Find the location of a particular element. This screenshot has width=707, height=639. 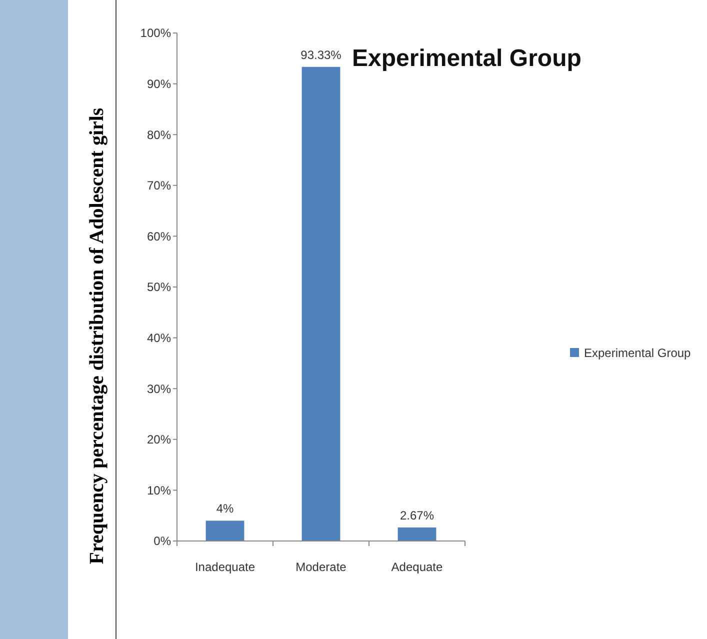

y-tick-label: 60% is located at coordinates (159, 236).